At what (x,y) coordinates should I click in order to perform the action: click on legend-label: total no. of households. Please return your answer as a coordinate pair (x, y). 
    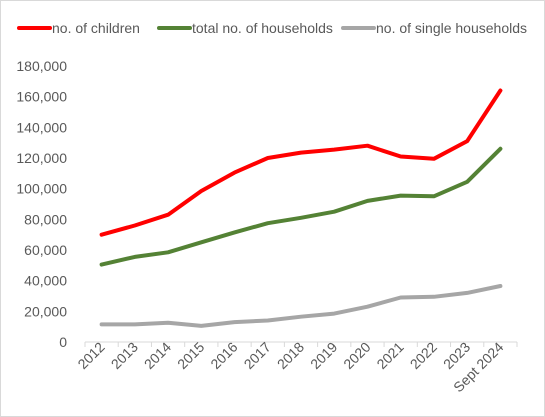
    Looking at the image, I should click on (262, 28).